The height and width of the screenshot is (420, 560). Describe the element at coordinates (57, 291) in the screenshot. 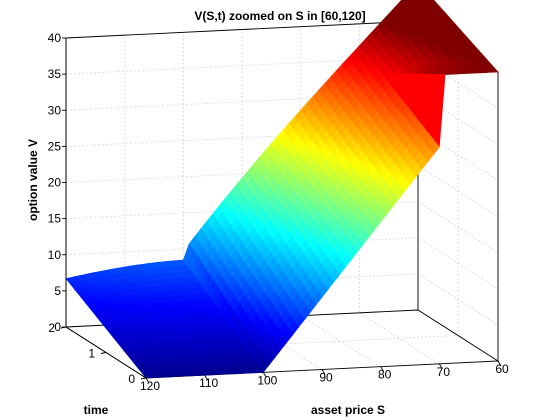

I see `z-tick-label: 5` at that location.